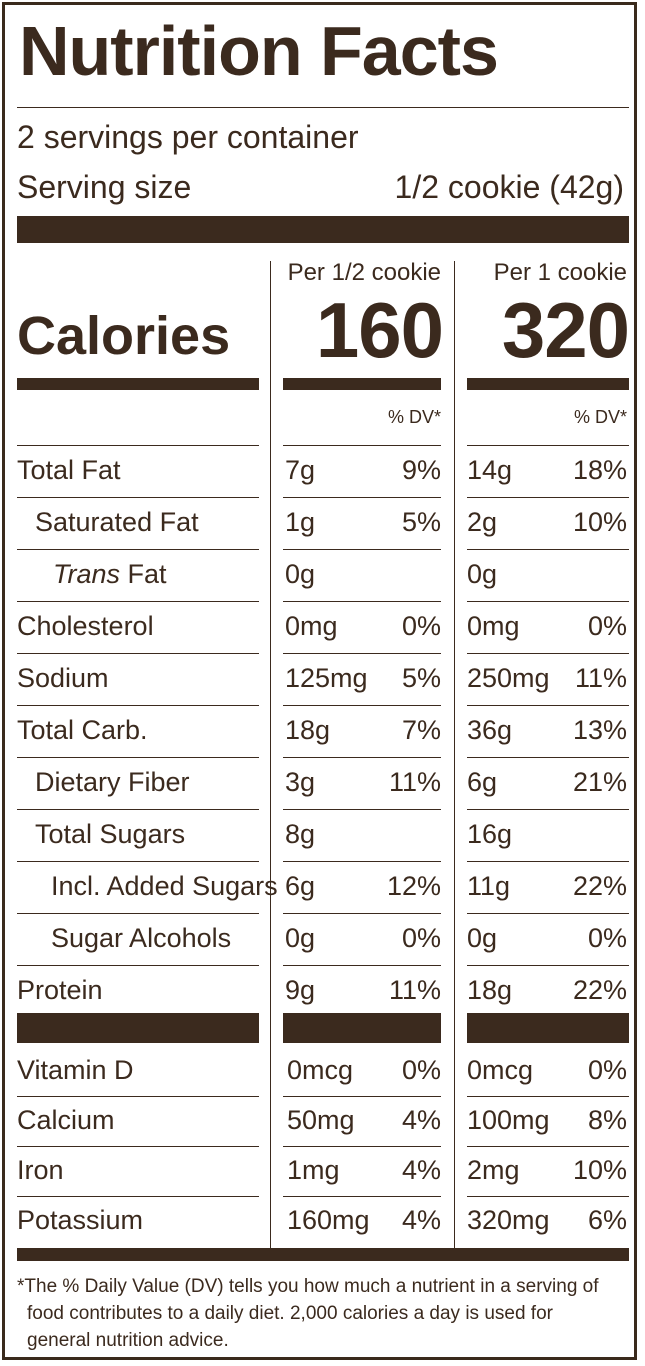 Image resolution: width=645 pixels, height=1366 pixels. I want to click on footnote-line: general nutrition advice., so click(128, 1340).